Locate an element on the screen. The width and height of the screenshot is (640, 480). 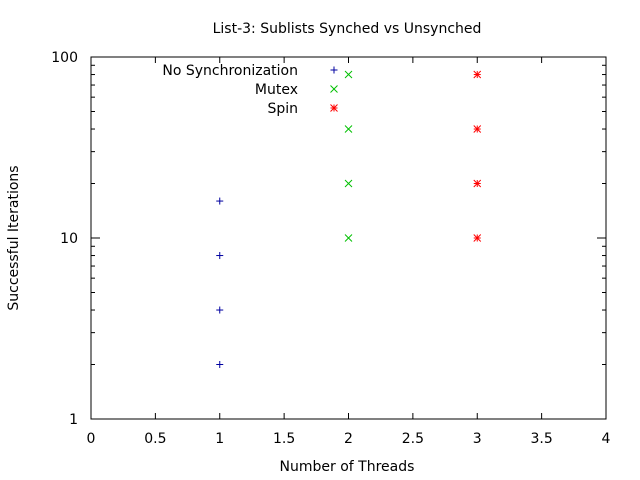
legend-label: Spin is located at coordinates (282, 109).